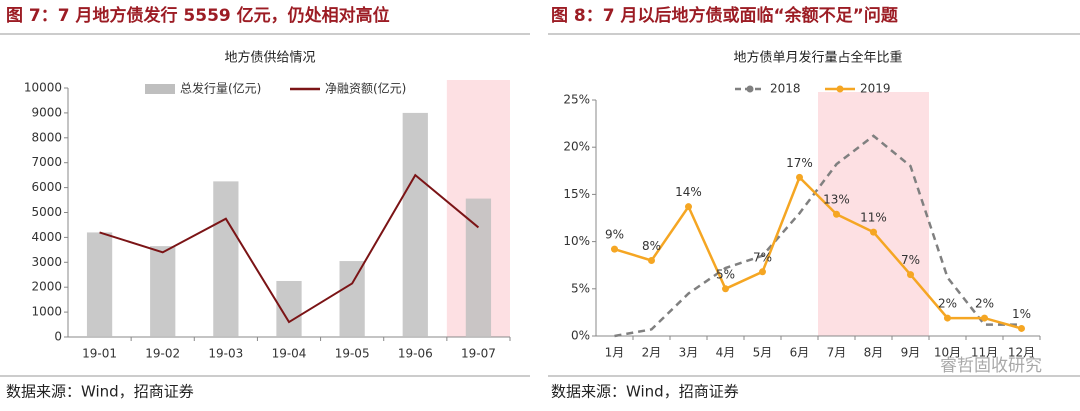  What do you see at coordinates (46, 212) in the screenshot?
I see `y-tick-label: 5000` at bounding box center [46, 212].